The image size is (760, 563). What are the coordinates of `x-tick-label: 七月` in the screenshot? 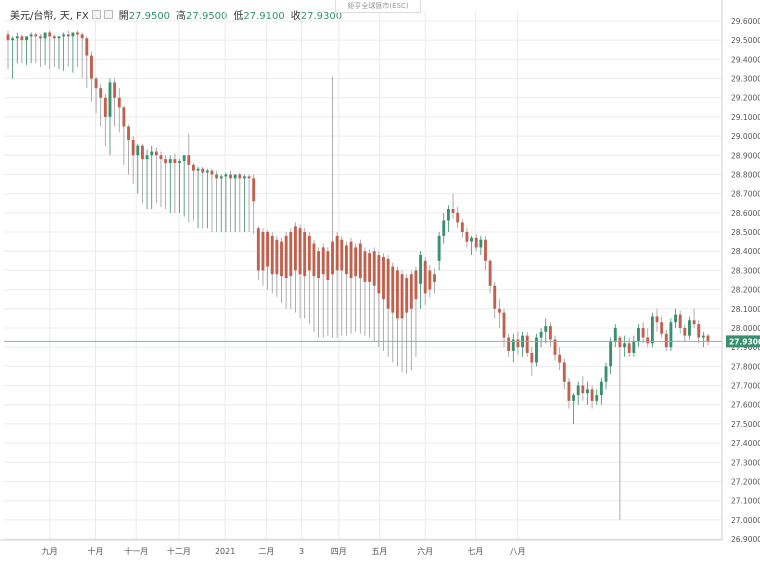 It's located at (475, 551).